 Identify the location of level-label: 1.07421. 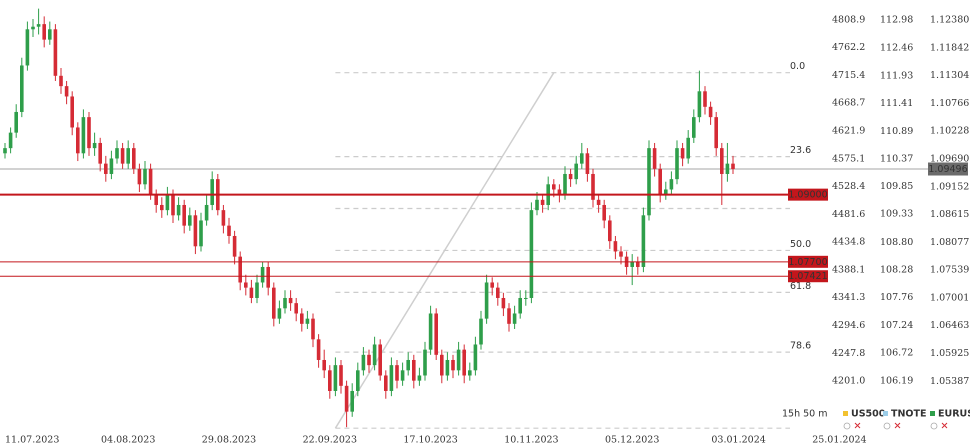
(807, 276).